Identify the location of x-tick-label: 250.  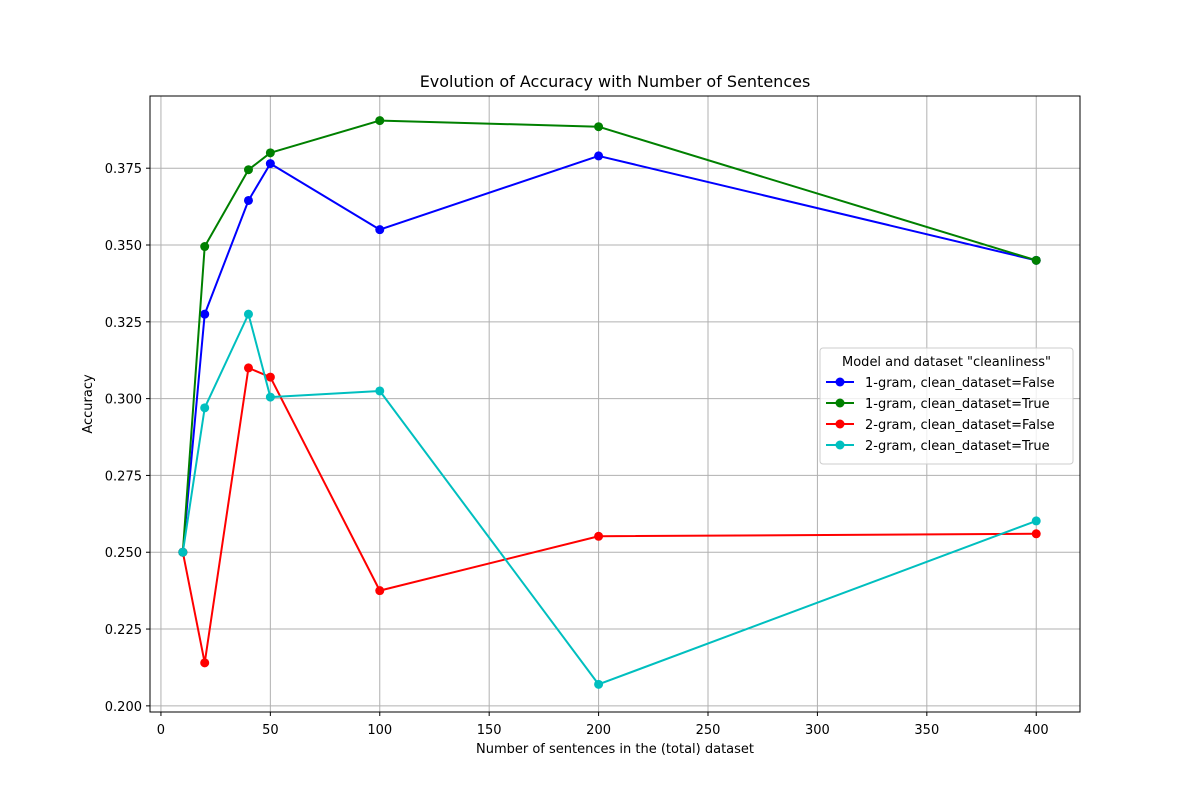
(708, 730).